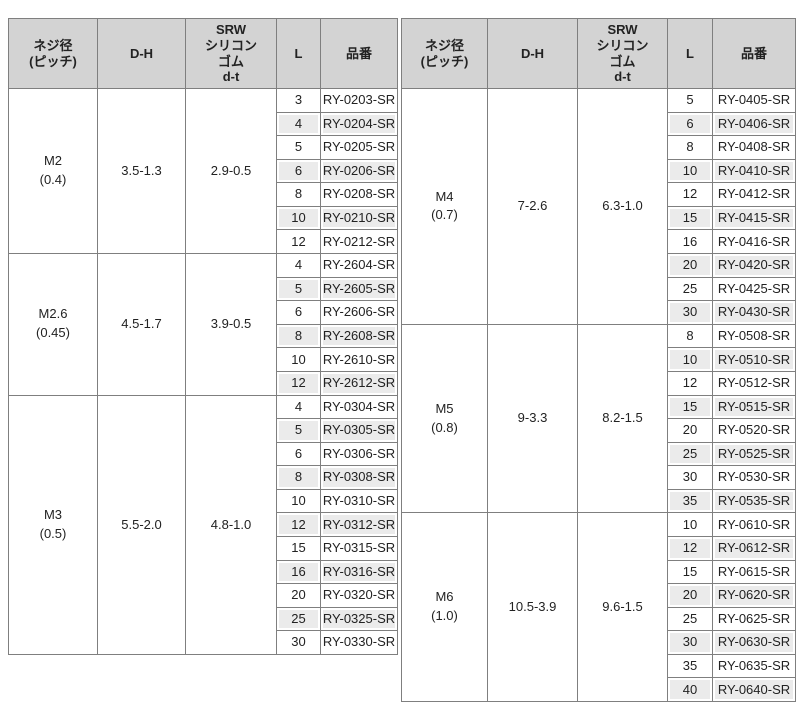 This screenshot has width=800, height=720. I want to click on table-row: 12 RY-0212-SR, so click(203, 242).